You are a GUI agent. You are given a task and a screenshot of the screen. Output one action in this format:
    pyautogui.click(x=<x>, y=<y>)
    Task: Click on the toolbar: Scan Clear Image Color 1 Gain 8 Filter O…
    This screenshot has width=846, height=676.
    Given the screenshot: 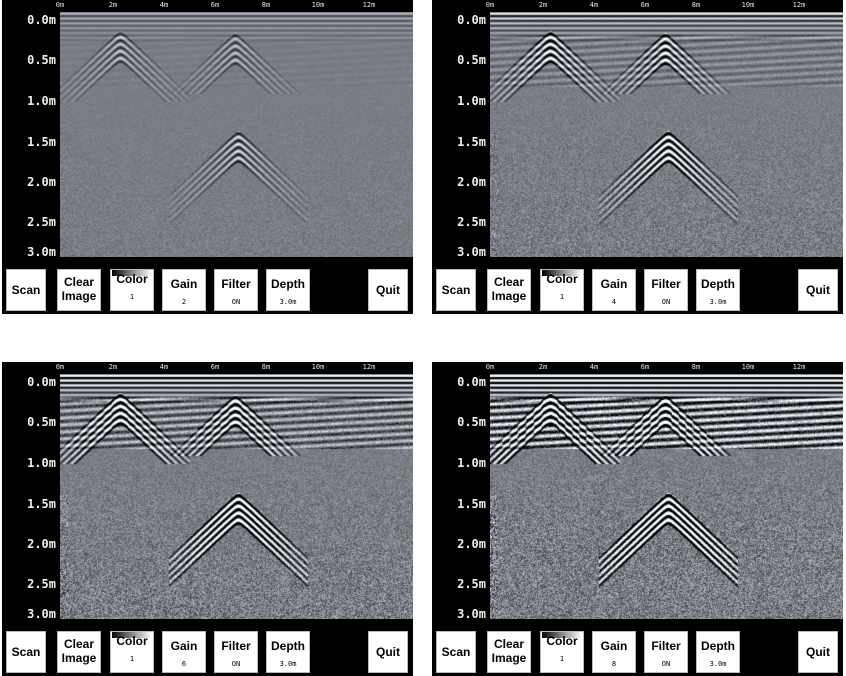 What is the action you would take?
    pyautogui.click(x=637, y=650)
    